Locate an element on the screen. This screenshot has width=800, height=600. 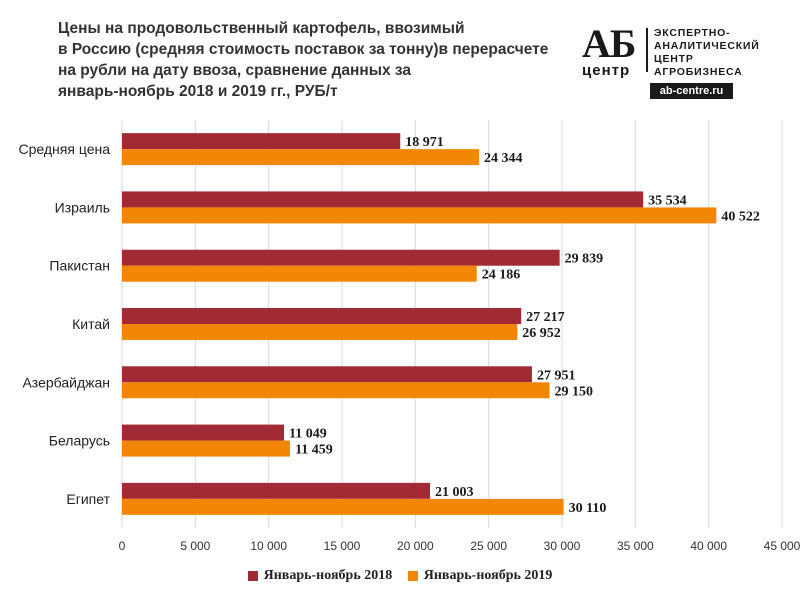
x-tick-label-6: 30 000 is located at coordinates (562, 546).